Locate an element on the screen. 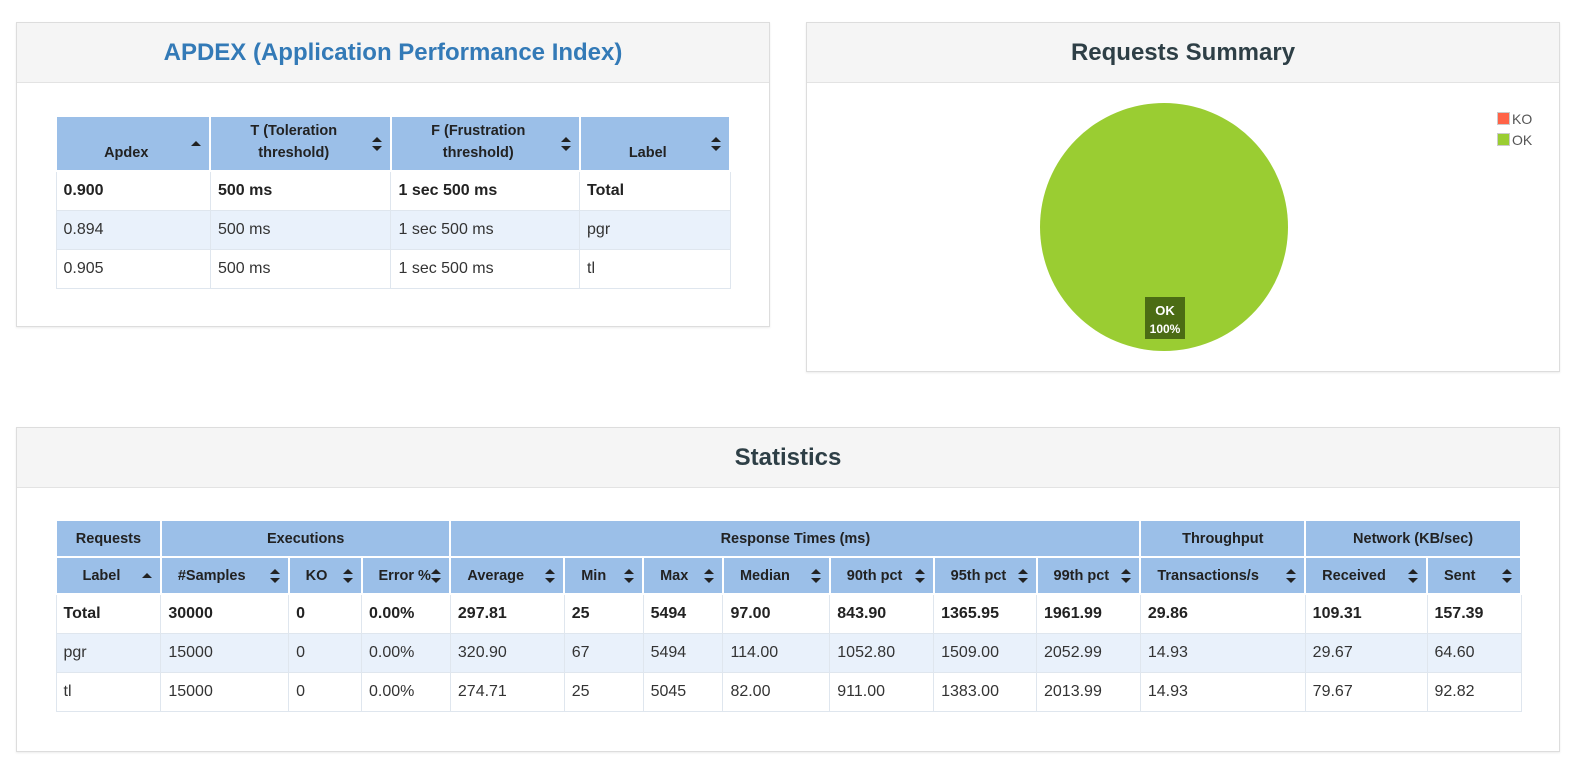  header-label: Min is located at coordinates (594, 575).